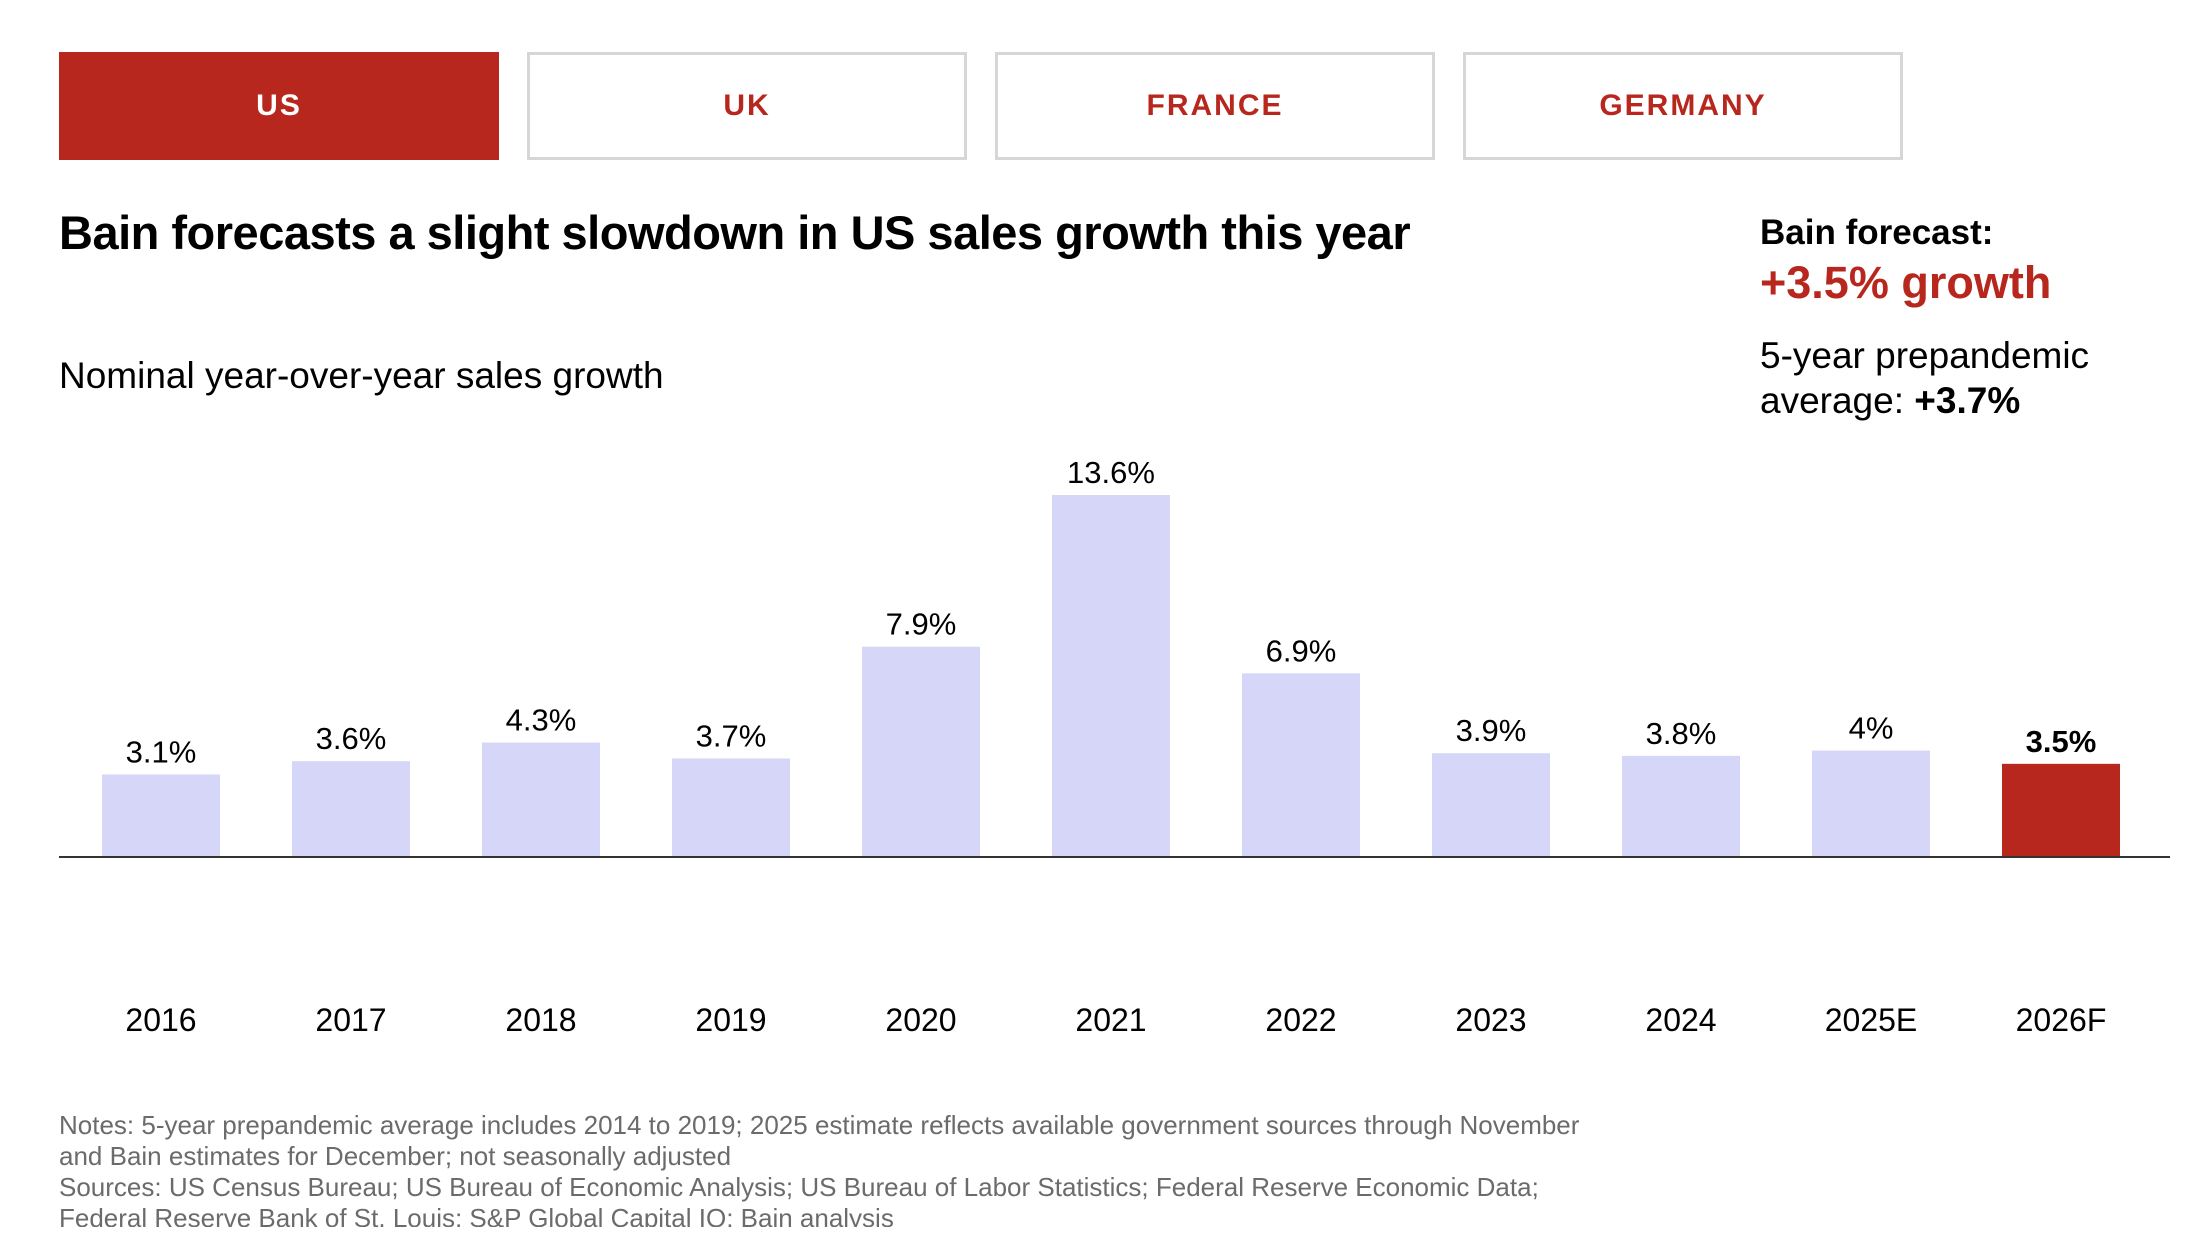 The image size is (2192, 1256). What do you see at coordinates (1683, 106) in the screenshot?
I see `tab-germany: GERMANY` at bounding box center [1683, 106].